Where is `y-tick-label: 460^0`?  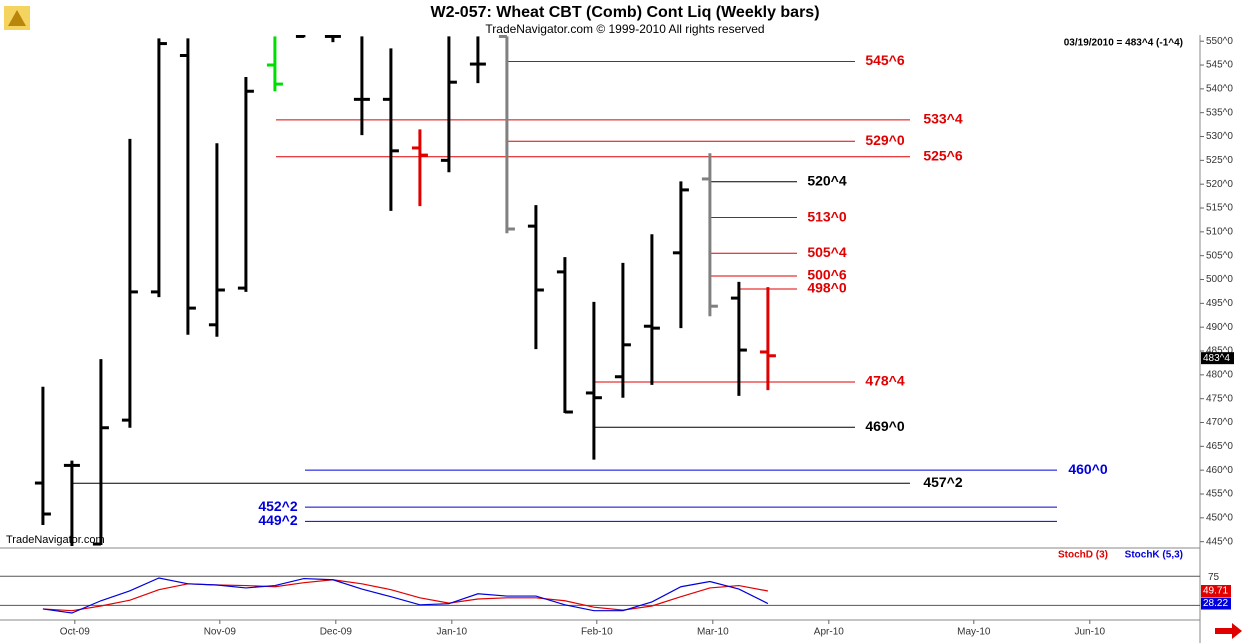
y-tick-label: 460^0 is located at coordinates (1219, 470).